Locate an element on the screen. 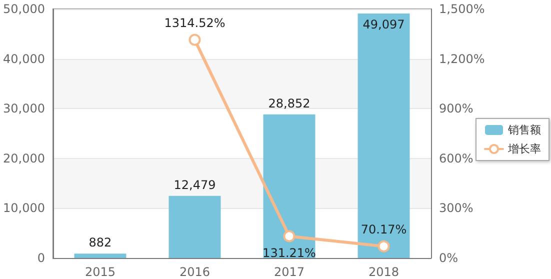 This screenshot has width=551, height=279. y-tick-label: 0 is located at coordinates (41, 258).